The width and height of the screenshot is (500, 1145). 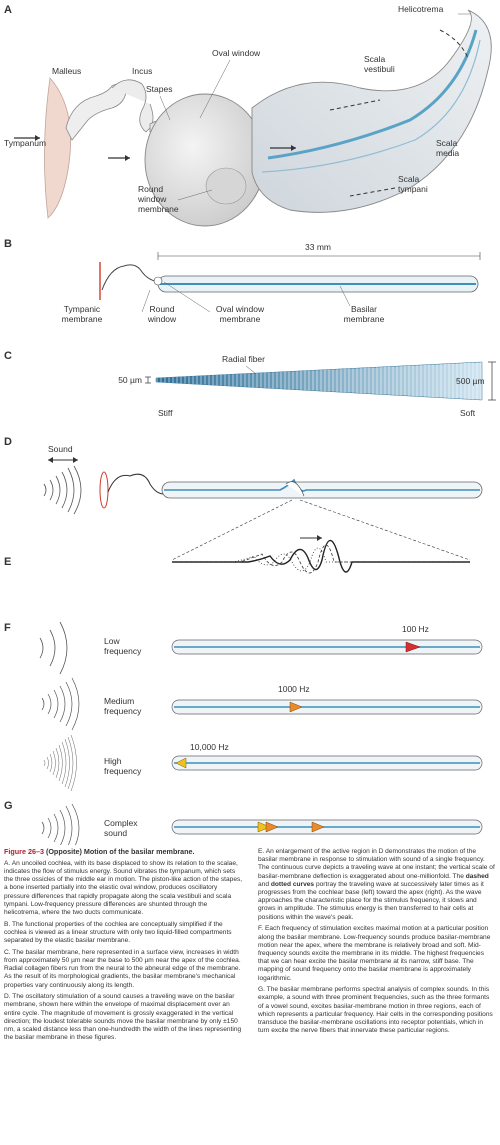 I want to click on label-helicotrema: Helicotrema, so click(x=421, y=9).